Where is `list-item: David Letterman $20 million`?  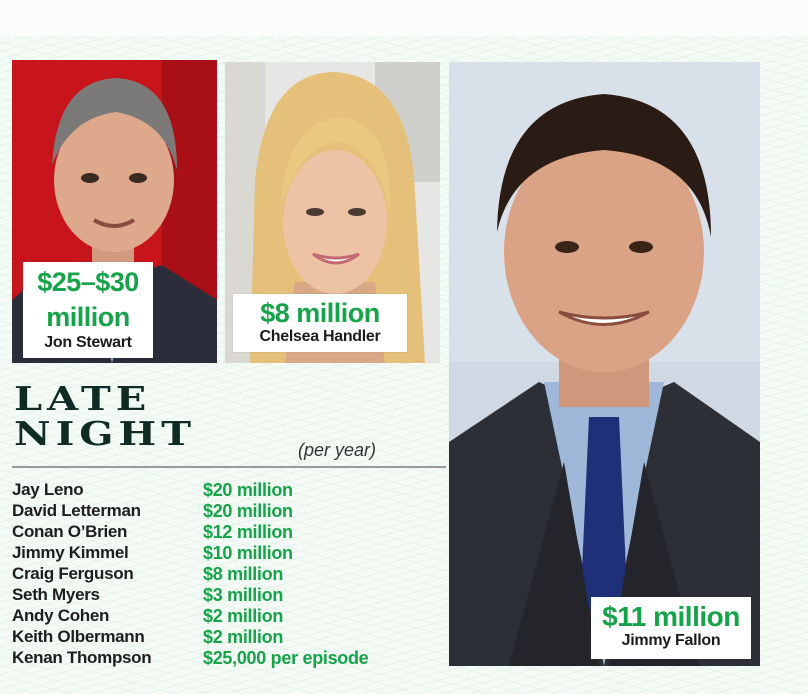 list-item: David Letterman $20 million is located at coordinates (232, 511).